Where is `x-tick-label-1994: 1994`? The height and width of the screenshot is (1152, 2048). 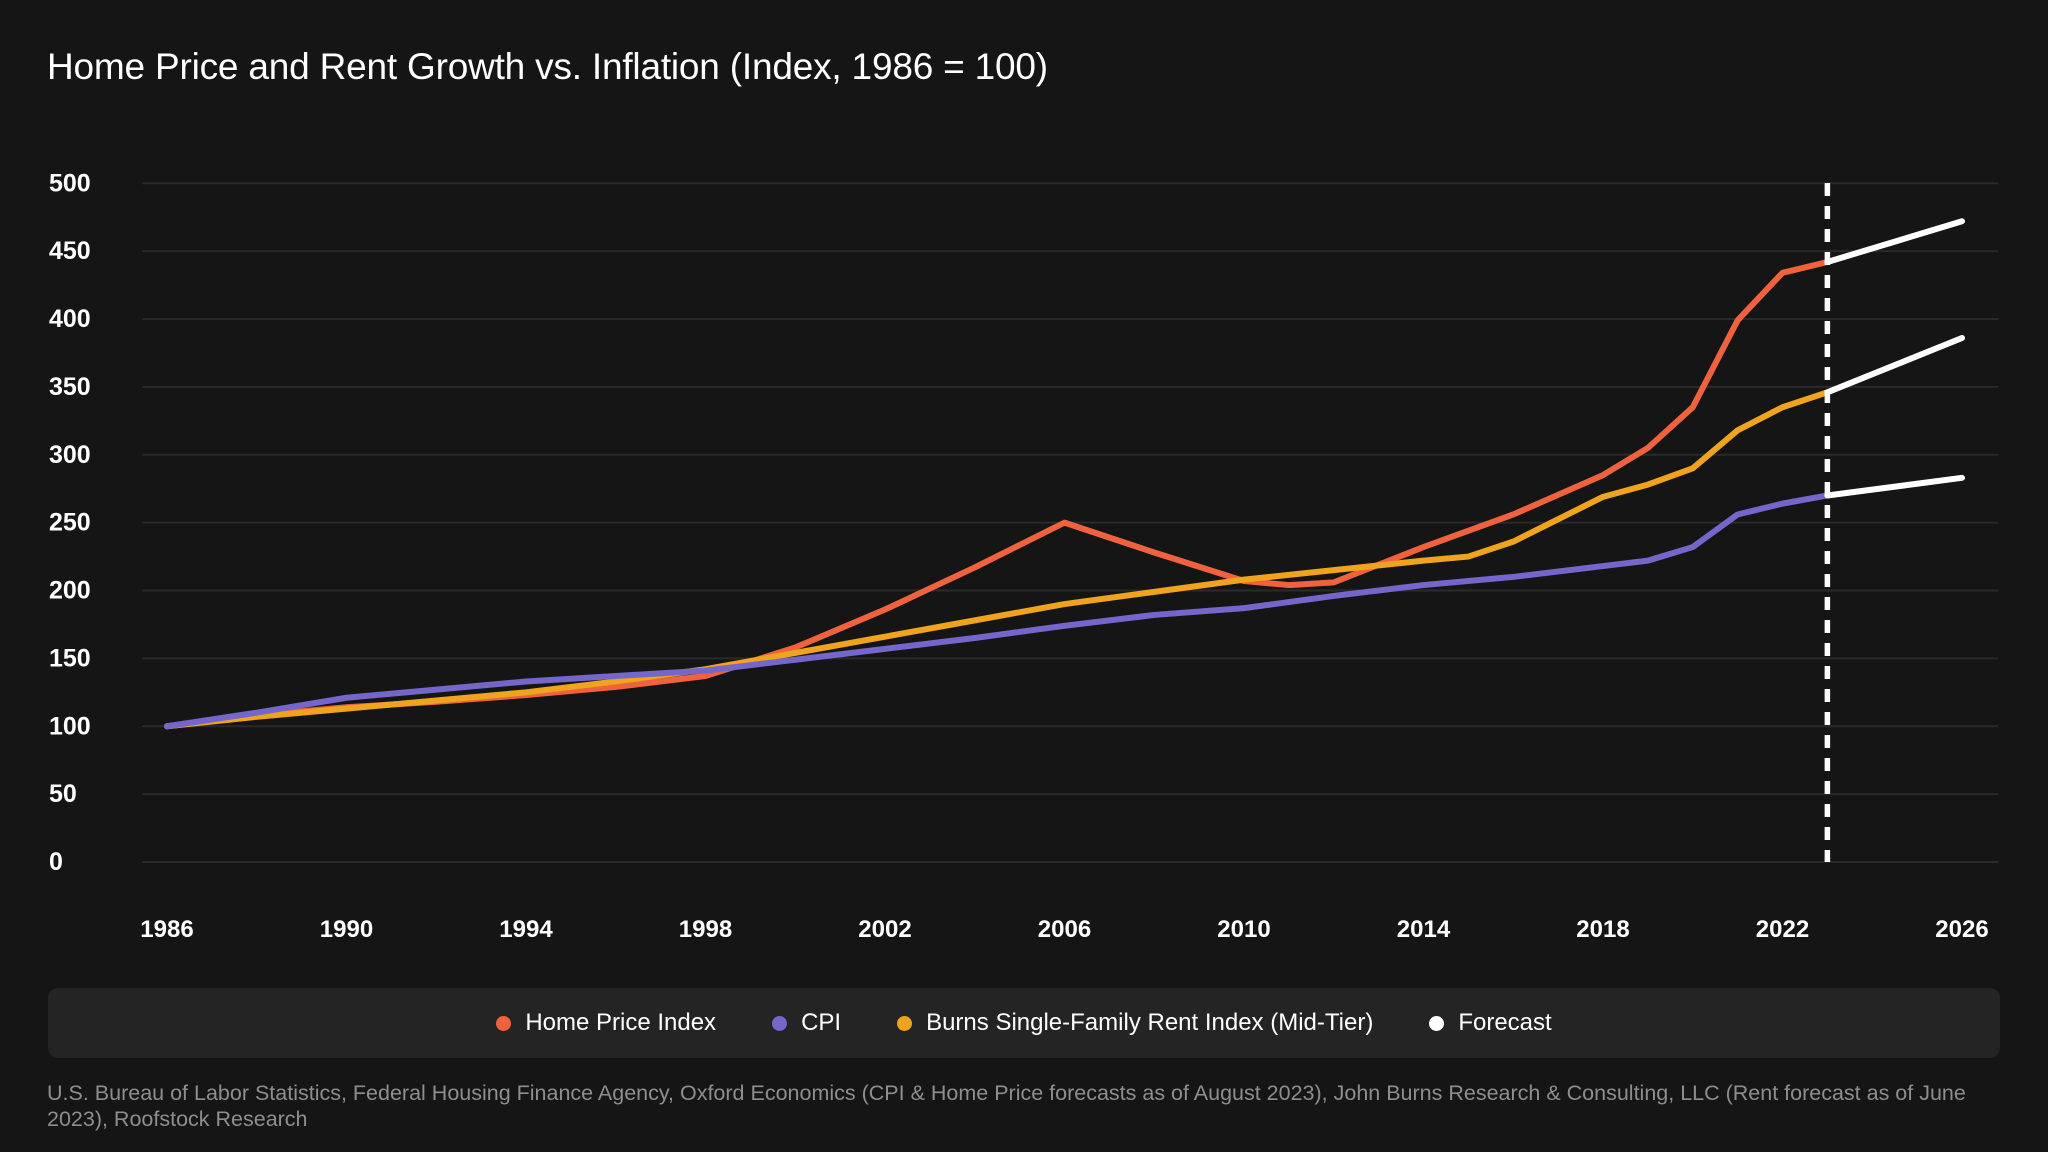
x-tick-label-1994: 1994 is located at coordinates (526, 929).